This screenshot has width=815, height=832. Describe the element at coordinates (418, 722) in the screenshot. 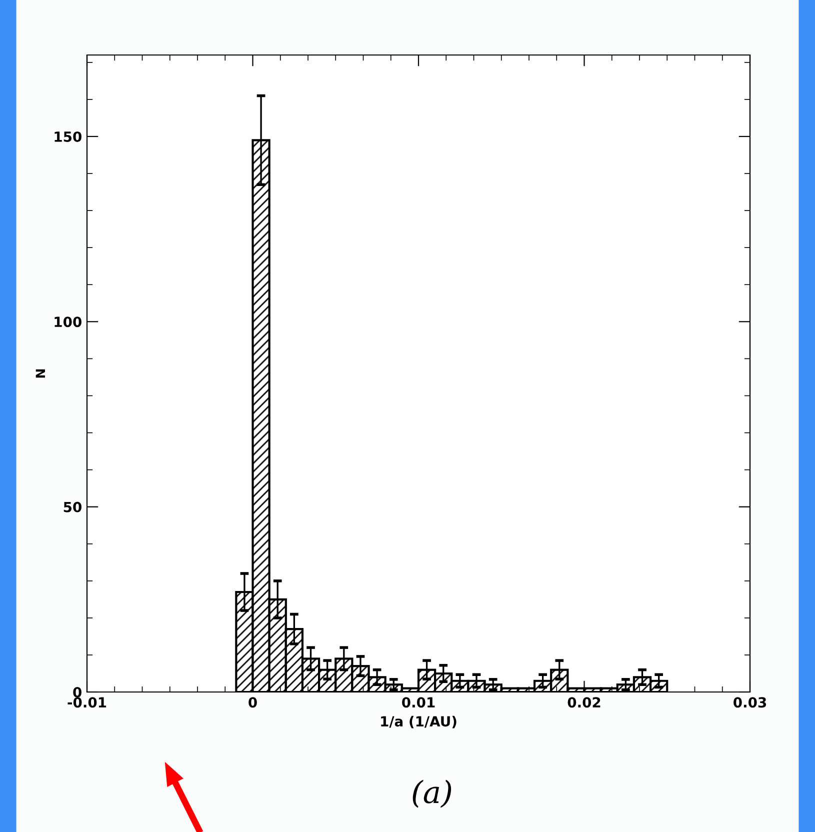

I see `x-axis-title: 1/a (1/AU)` at that location.